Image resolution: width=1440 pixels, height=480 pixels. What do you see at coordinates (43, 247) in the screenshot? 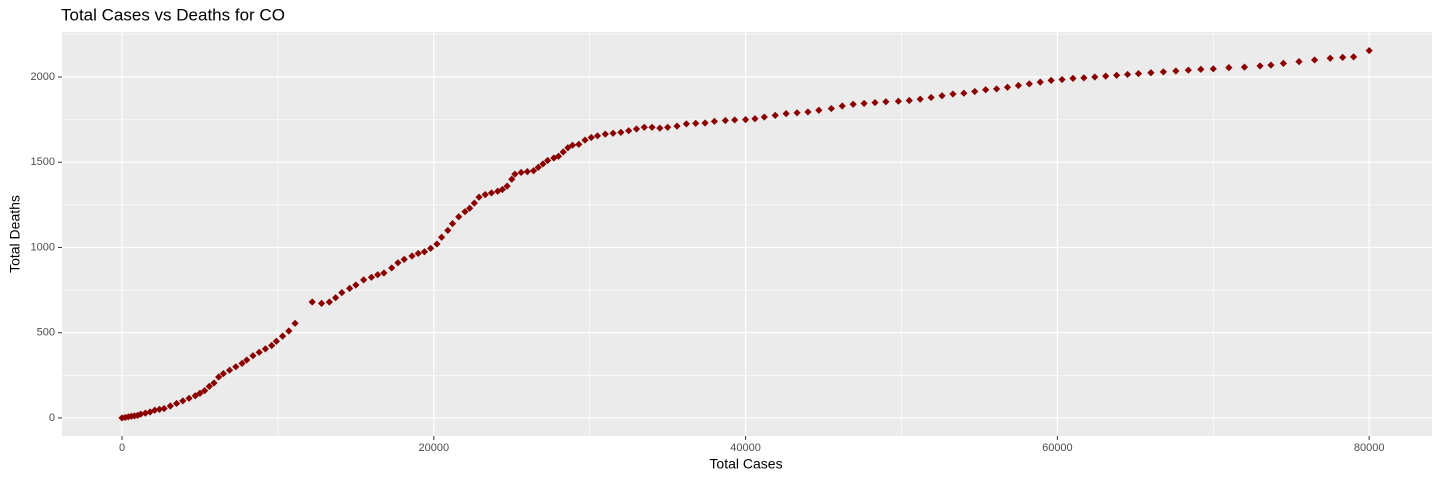
I see `y-tick-label: 1000` at bounding box center [43, 247].